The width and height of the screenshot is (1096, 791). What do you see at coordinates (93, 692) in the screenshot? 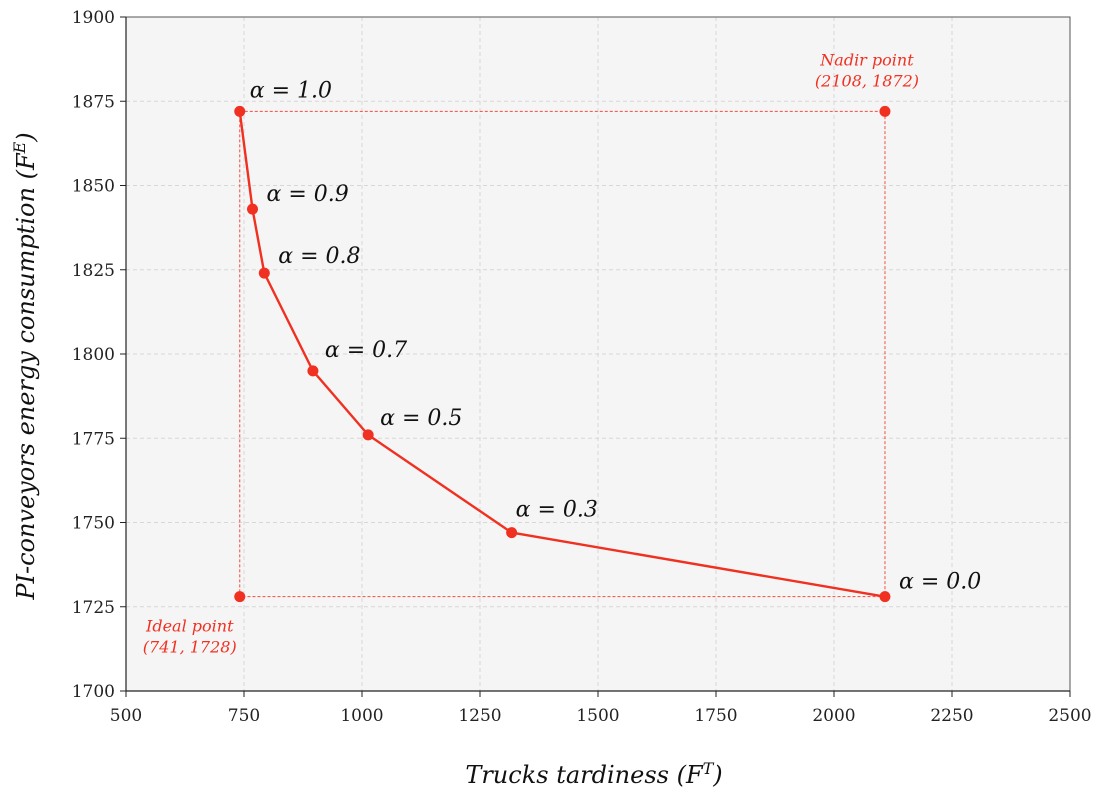
I see `y-tick-label: 1700` at bounding box center [93, 692].